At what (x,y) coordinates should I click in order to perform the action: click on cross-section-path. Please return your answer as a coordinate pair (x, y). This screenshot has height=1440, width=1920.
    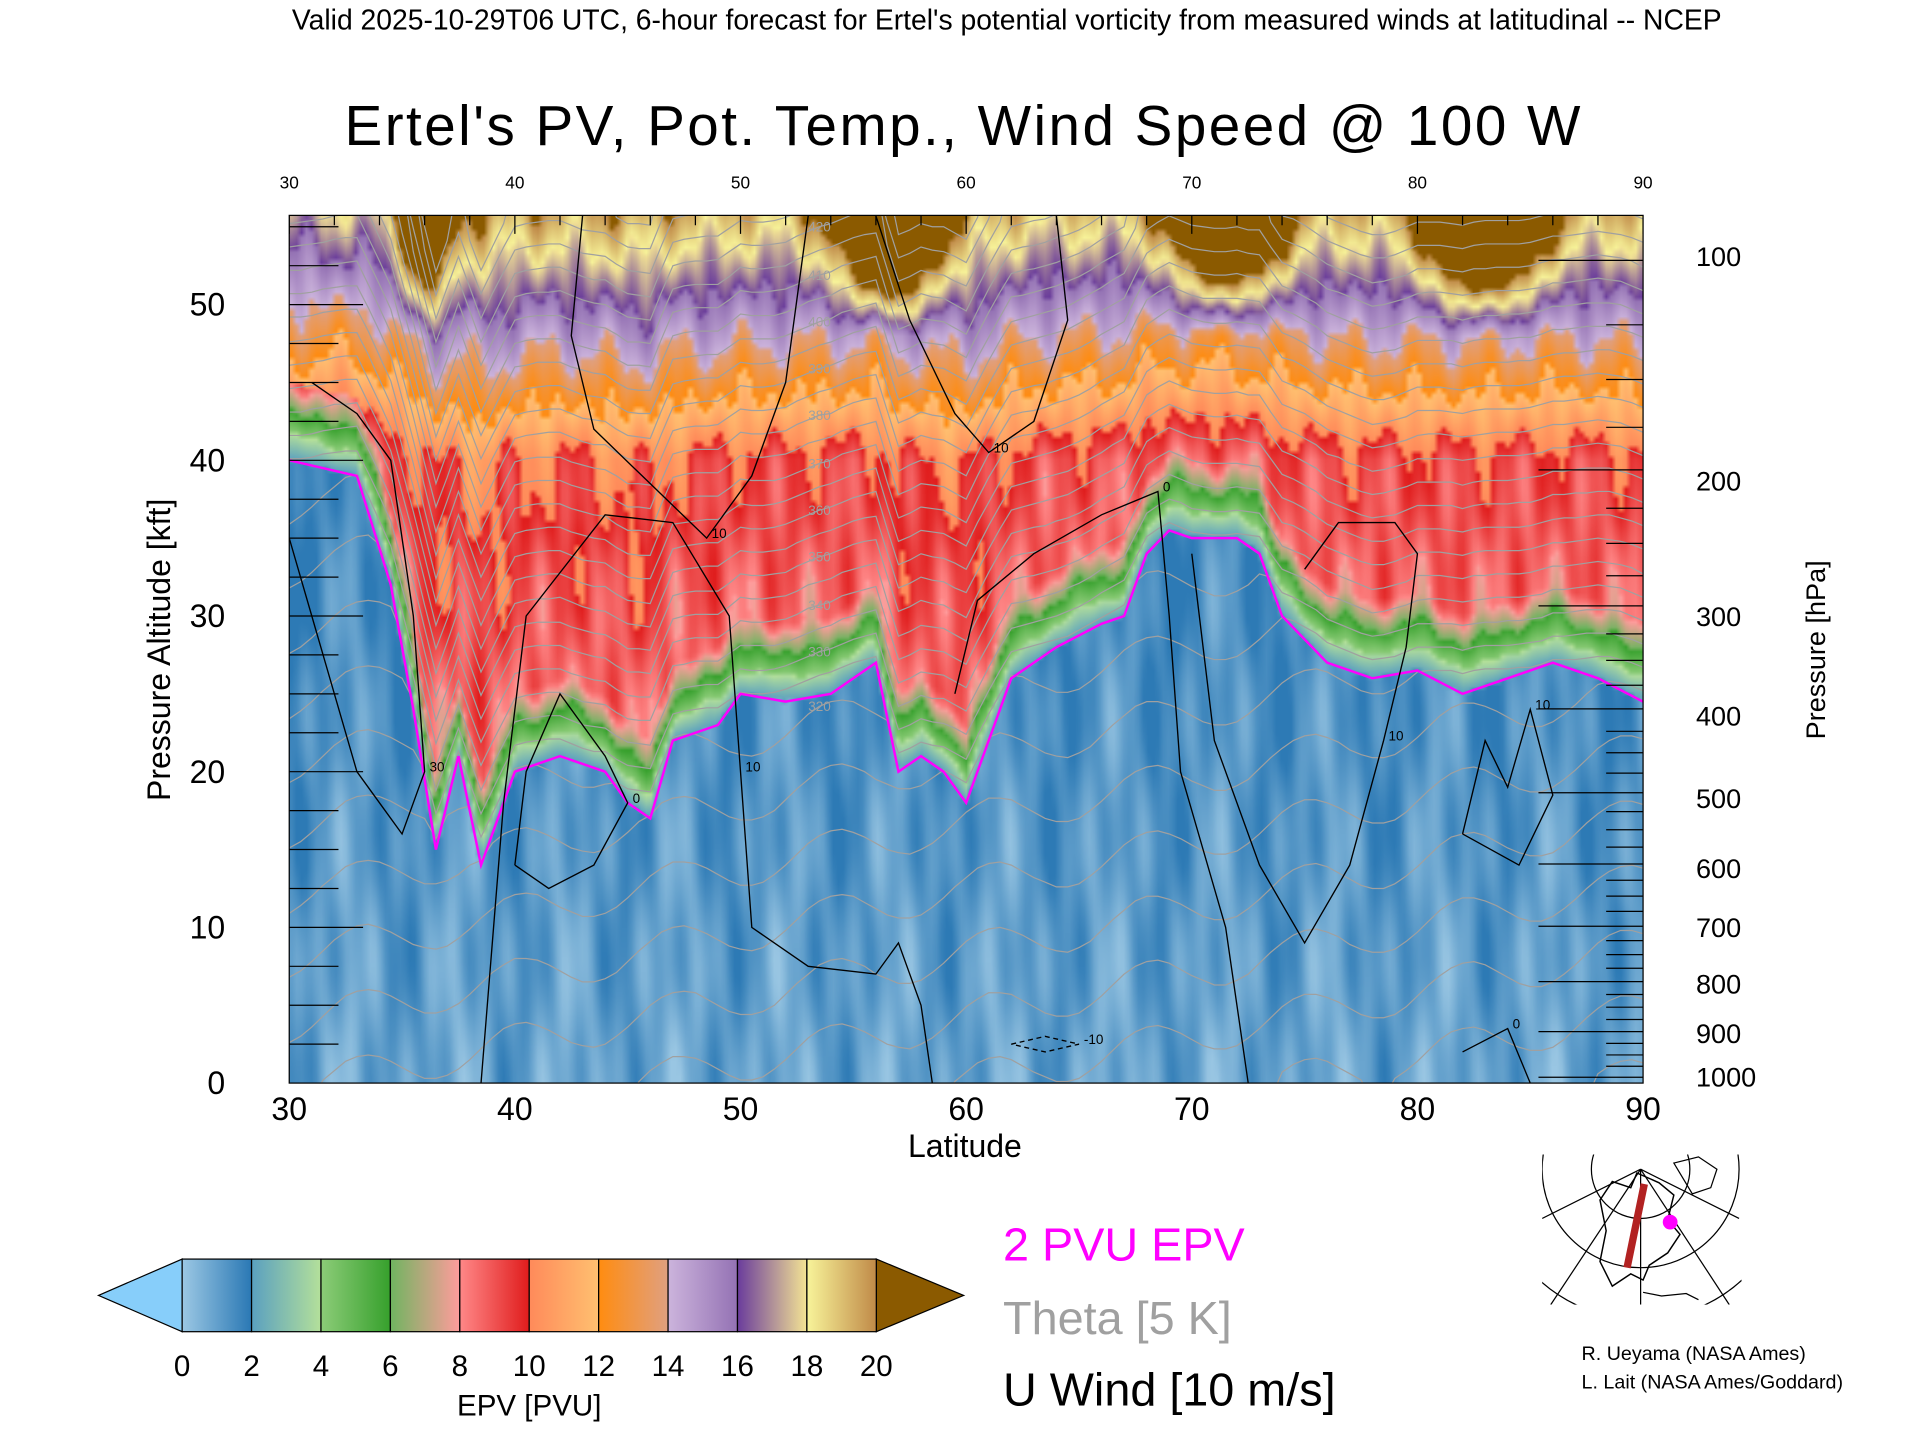
    Looking at the image, I should click on (1635, 1226).